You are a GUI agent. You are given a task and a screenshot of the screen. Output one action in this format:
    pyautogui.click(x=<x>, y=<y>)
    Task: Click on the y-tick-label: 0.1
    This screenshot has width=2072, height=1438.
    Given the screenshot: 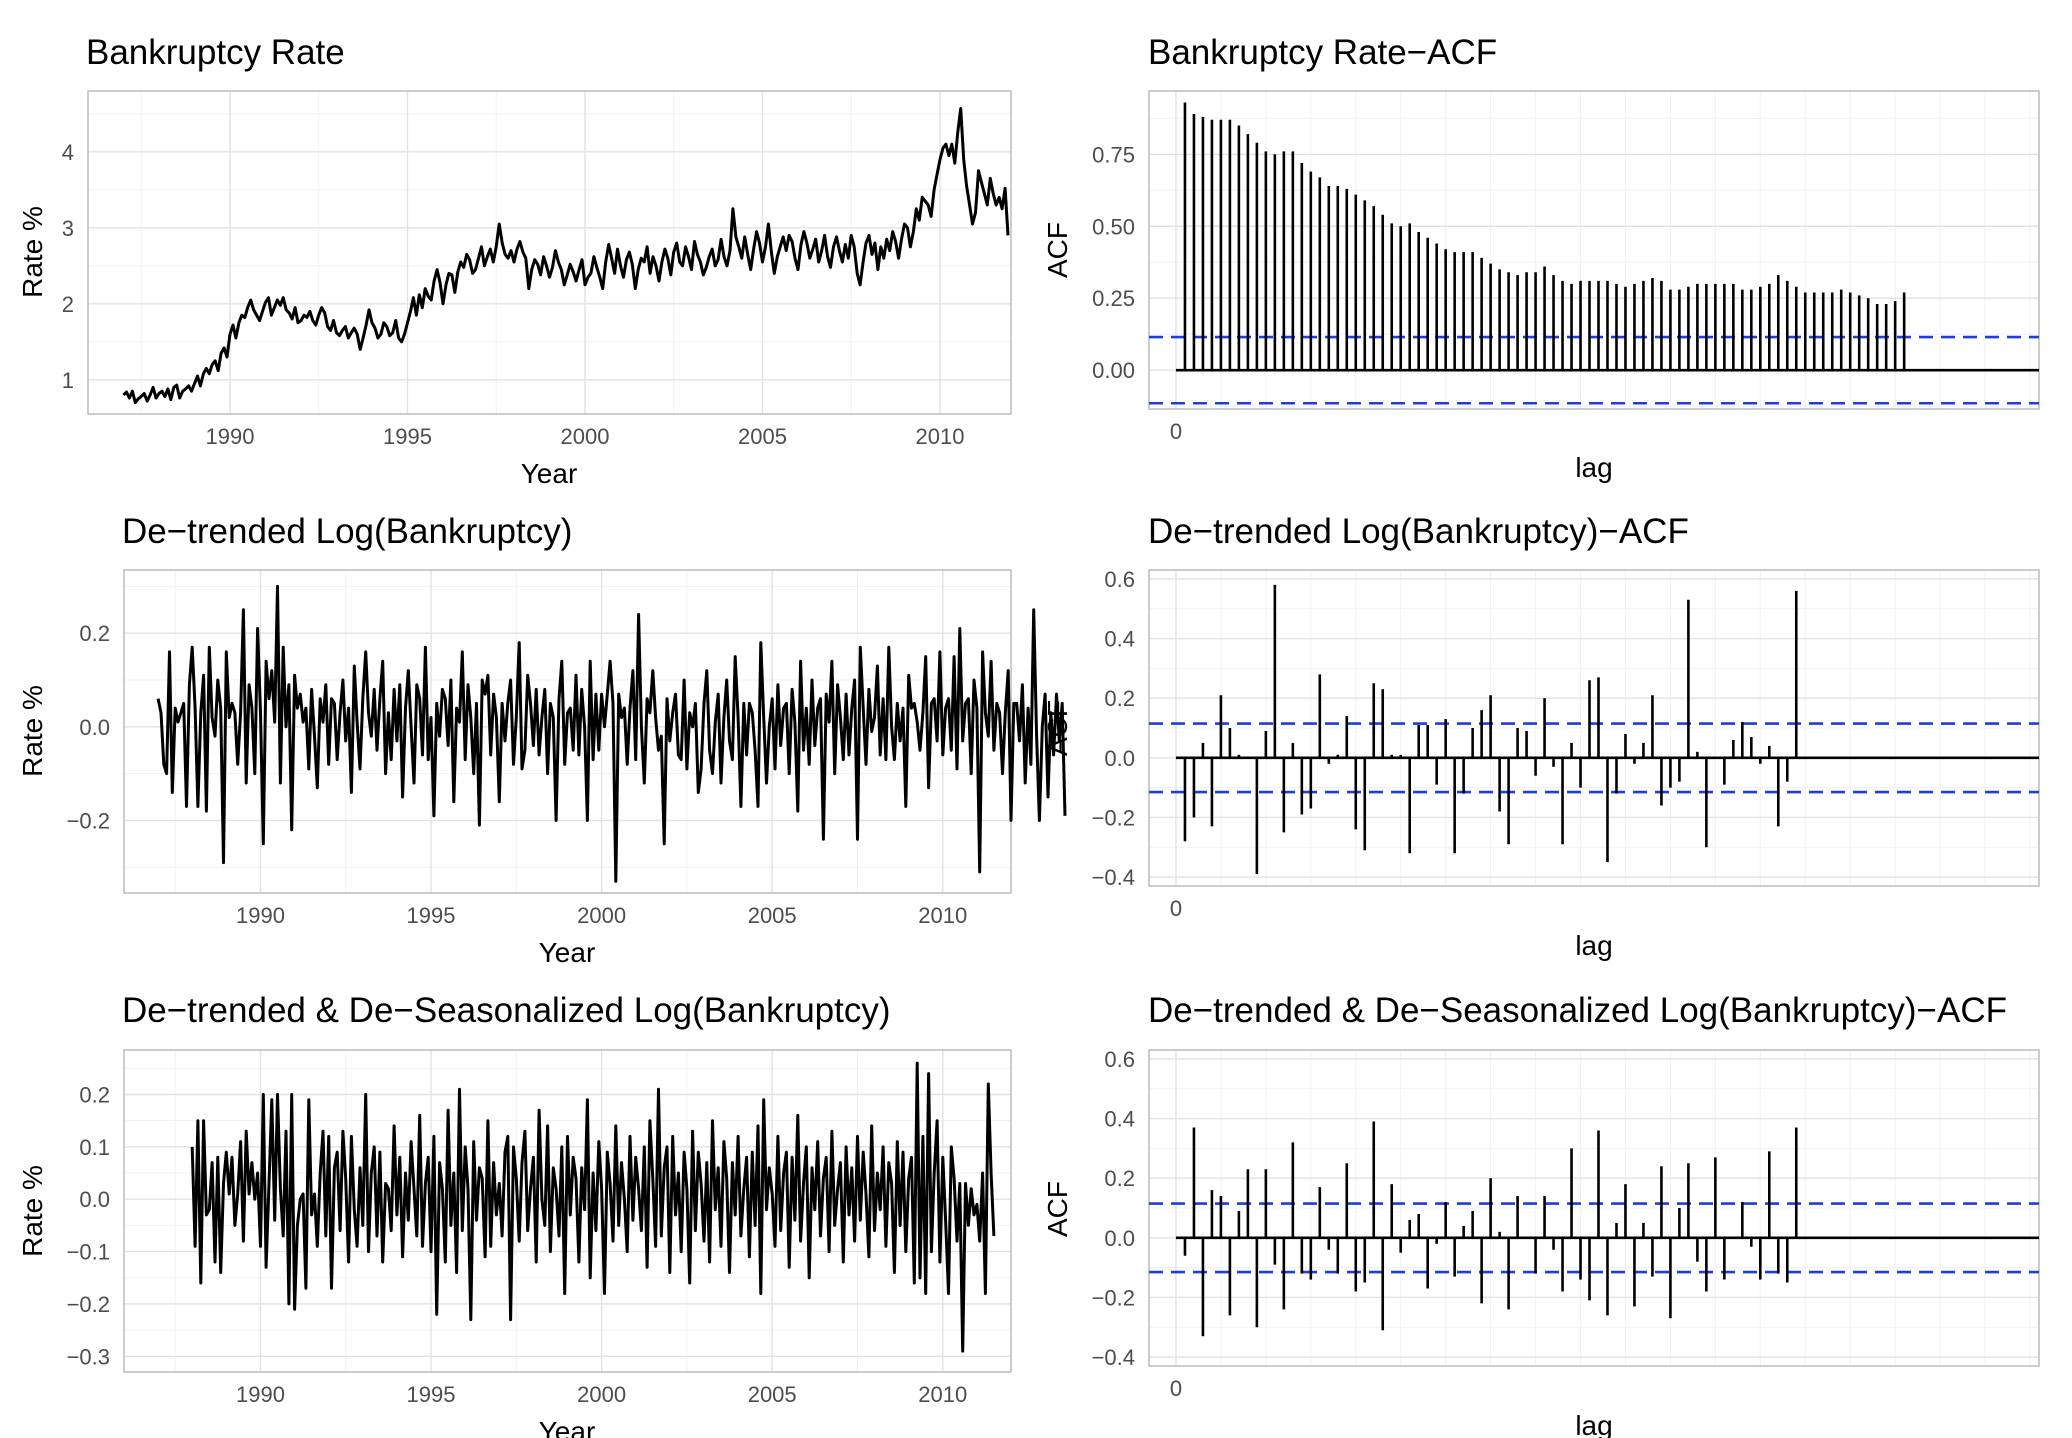 What is the action you would take?
    pyautogui.click(x=94, y=1147)
    